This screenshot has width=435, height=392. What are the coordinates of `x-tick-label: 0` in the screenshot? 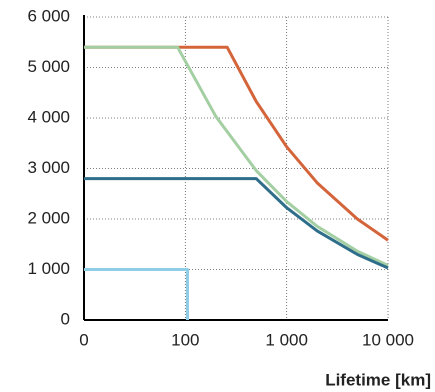 It's located at (83, 339).